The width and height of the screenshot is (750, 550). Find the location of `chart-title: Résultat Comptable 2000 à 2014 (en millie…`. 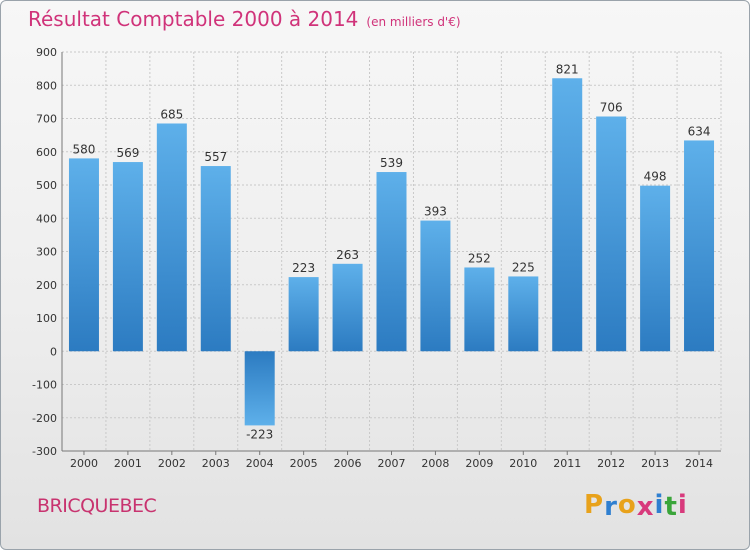

chart-title: Résultat Comptable 2000 à 2014 (en millie… is located at coordinates (244, 19).